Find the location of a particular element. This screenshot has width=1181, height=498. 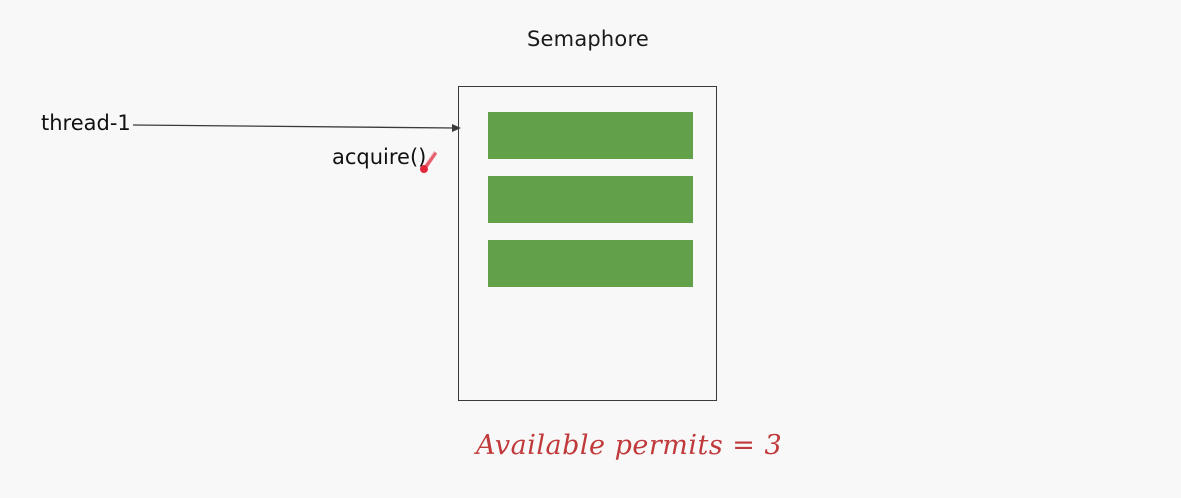

thread-arrow-line is located at coordinates (294, 126).